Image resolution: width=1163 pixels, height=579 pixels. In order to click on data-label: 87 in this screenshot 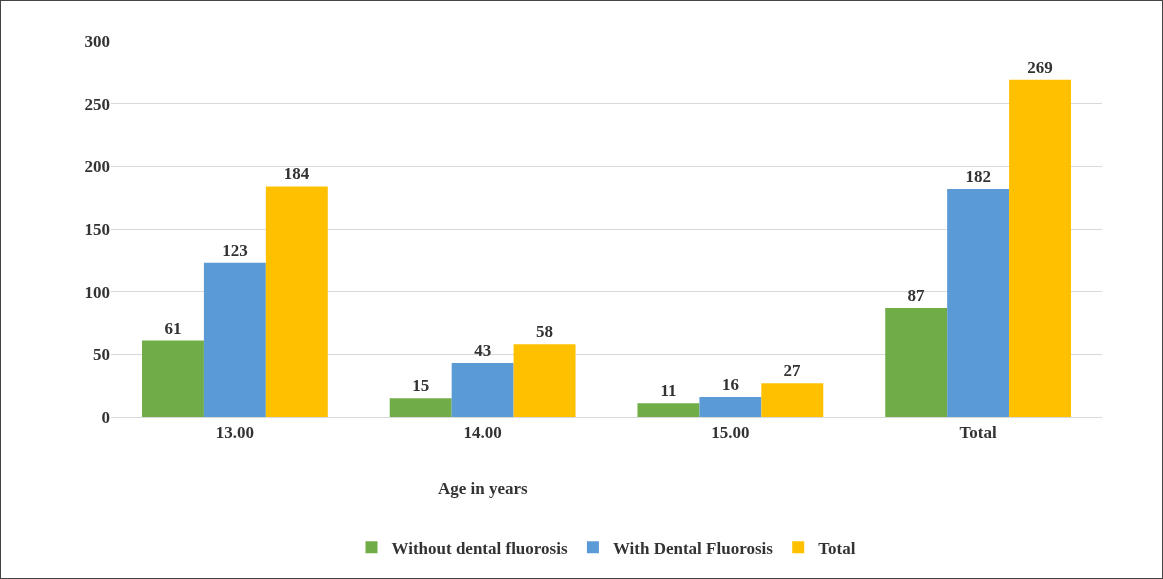, I will do `click(916, 295)`.